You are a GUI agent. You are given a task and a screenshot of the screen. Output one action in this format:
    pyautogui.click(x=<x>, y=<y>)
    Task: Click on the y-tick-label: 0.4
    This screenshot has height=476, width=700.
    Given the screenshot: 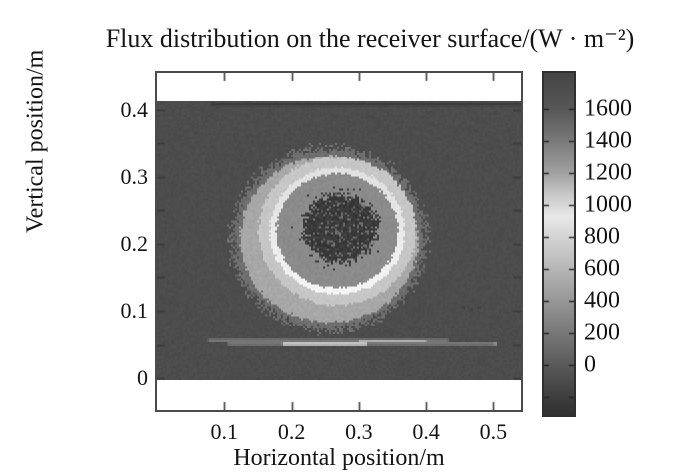 What is the action you would take?
    pyautogui.click(x=134, y=109)
    